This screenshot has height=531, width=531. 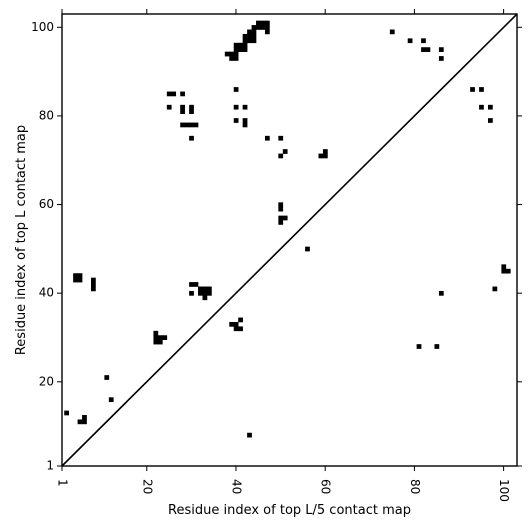 What do you see at coordinates (46, 381) in the screenshot?
I see `y-tick-label: 20` at bounding box center [46, 381].